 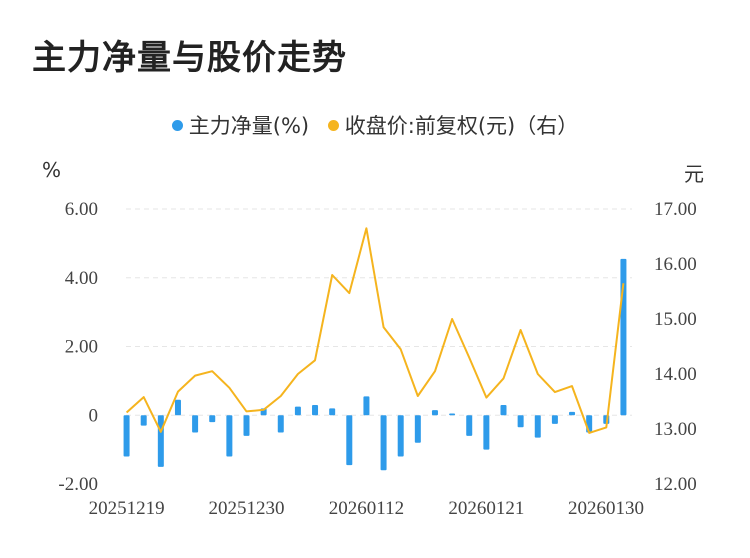 What do you see at coordinates (81, 278) in the screenshot?
I see `left-axis-tick-label: 4.00` at bounding box center [81, 278].